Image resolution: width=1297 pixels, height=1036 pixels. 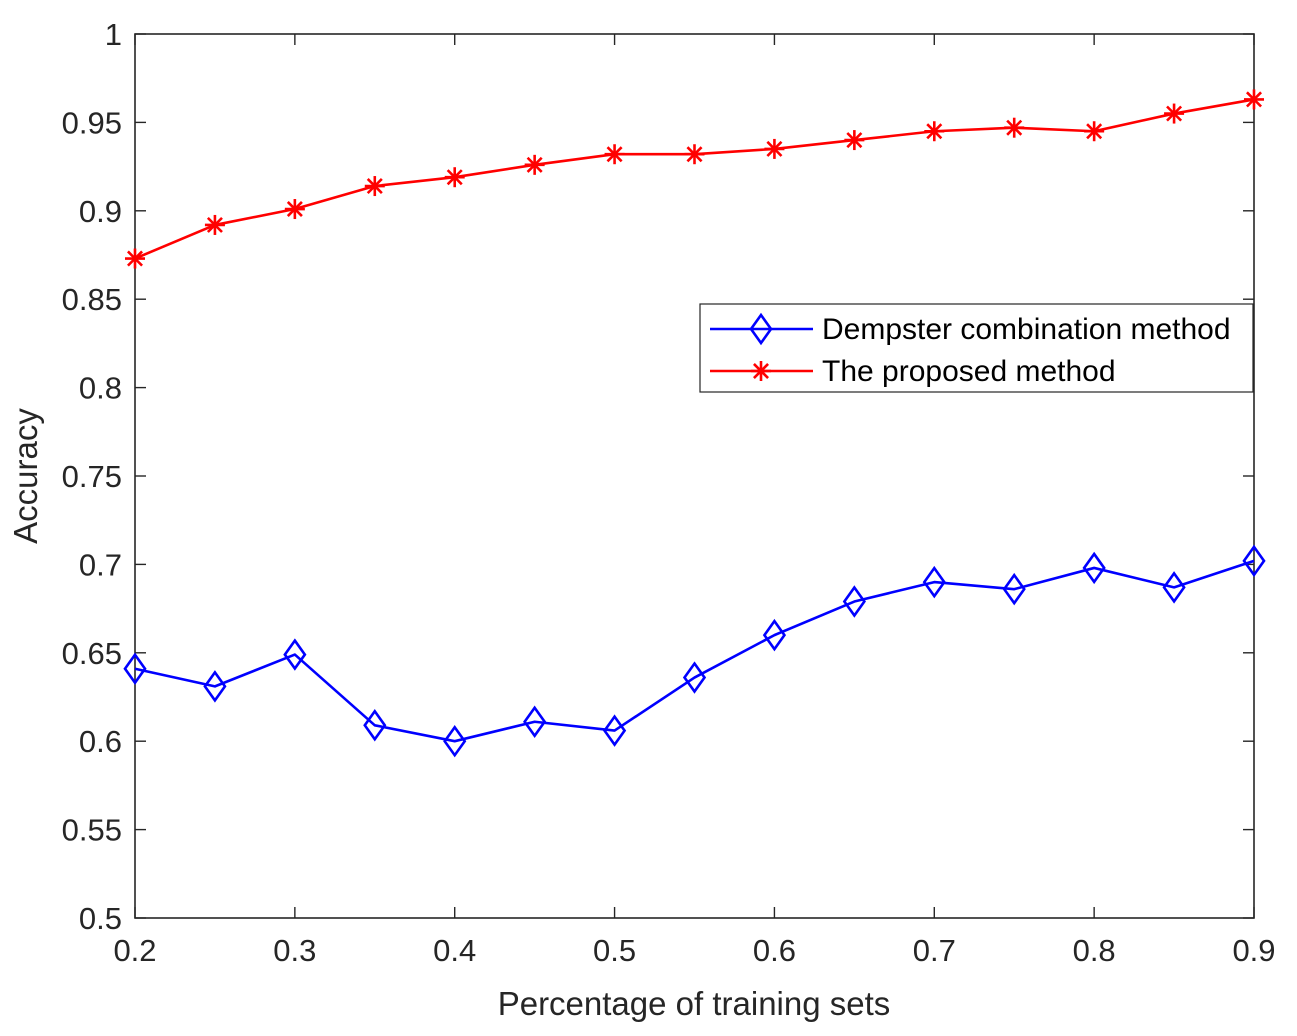 What do you see at coordinates (92, 830) in the screenshot?
I see `y-tick-label: 0.55` at bounding box center [92, 830].